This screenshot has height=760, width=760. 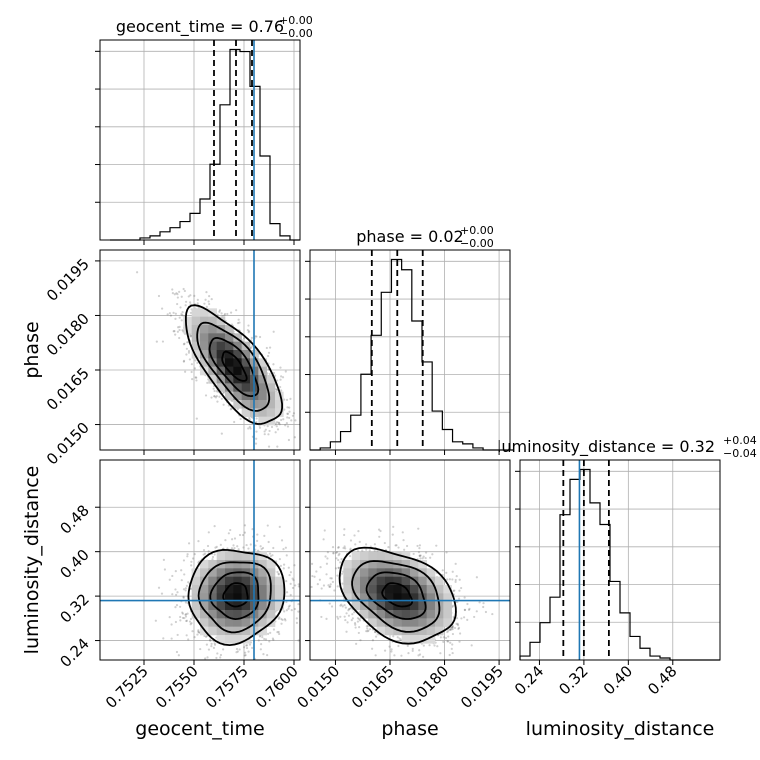 I want to click on xlabel-geocent-time: geocent_time, so click(x=199, y=729).